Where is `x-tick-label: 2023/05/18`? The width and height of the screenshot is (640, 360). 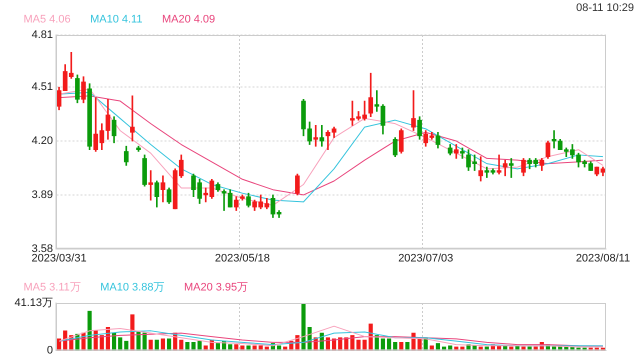 x-tick-label: 2023/05/18 is located at coordinates (242, 258).